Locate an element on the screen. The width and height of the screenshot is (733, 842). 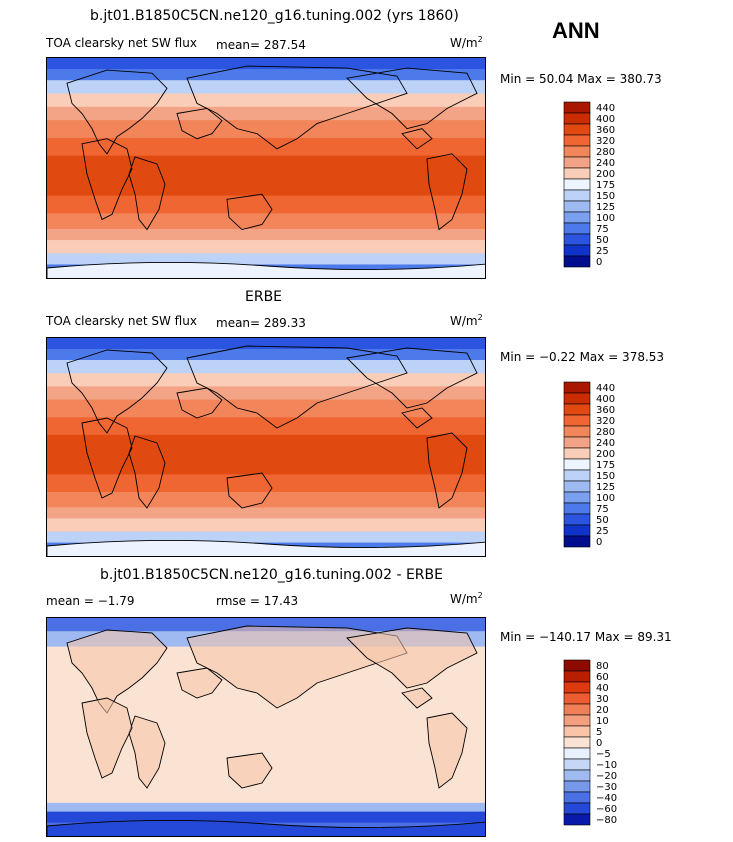
colorbar-tick-label: 40 is located at coordinates (602, 688).